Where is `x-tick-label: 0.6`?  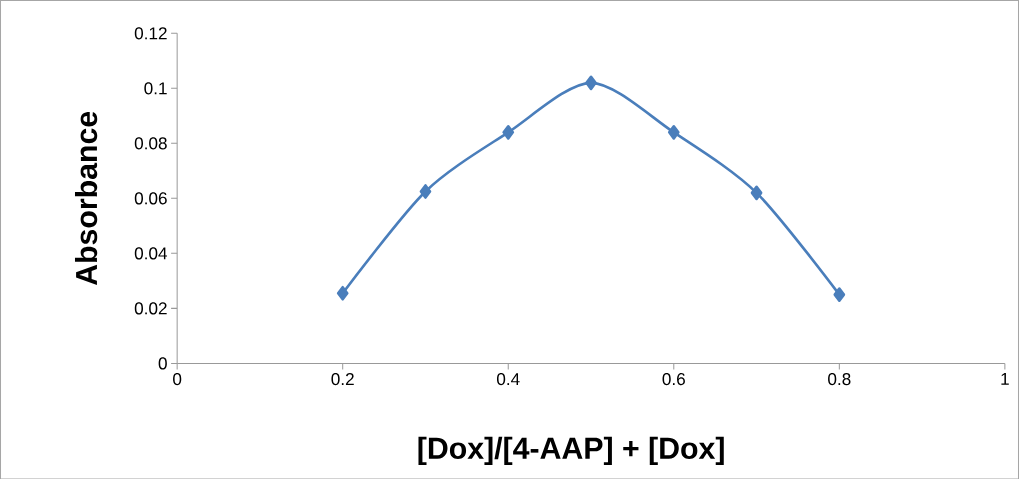
x-tick-label: 0.6 is located at coordinates (673, 378).